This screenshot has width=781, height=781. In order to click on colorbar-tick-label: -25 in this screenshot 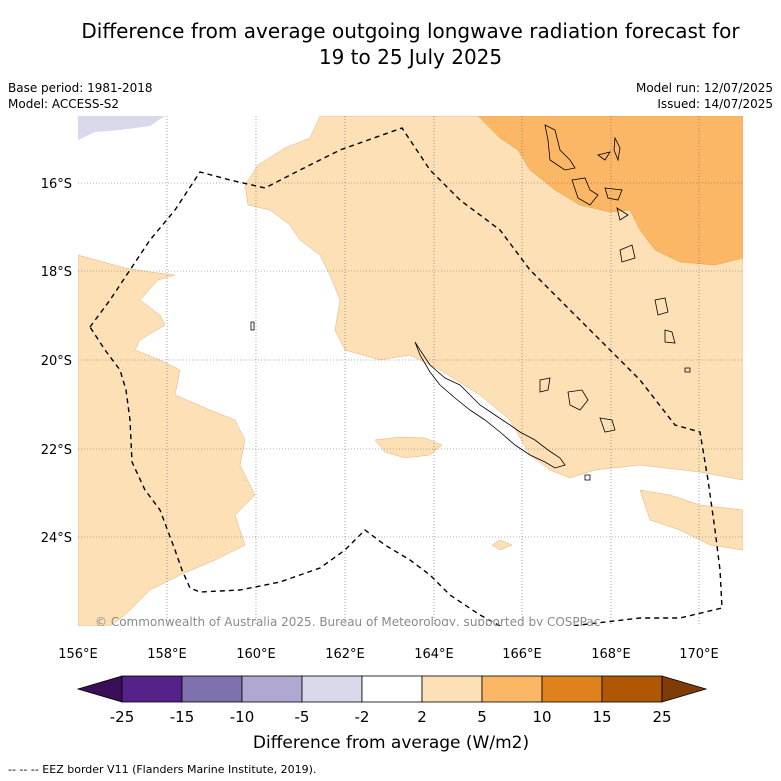, I will do `click(122, 717)`.